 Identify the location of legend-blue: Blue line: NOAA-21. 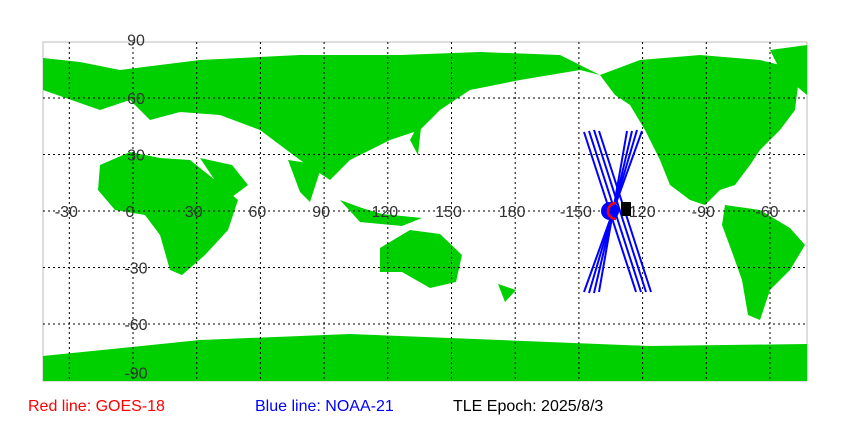
(324, 406).